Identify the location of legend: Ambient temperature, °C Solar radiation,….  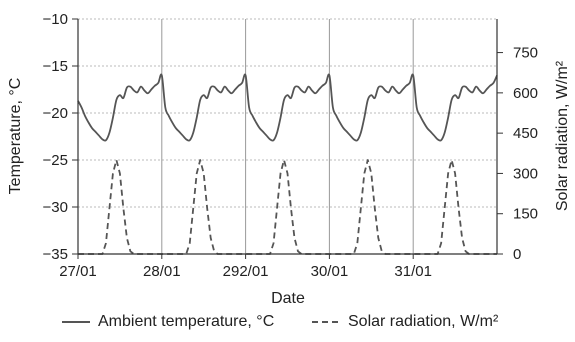
(287, 325).